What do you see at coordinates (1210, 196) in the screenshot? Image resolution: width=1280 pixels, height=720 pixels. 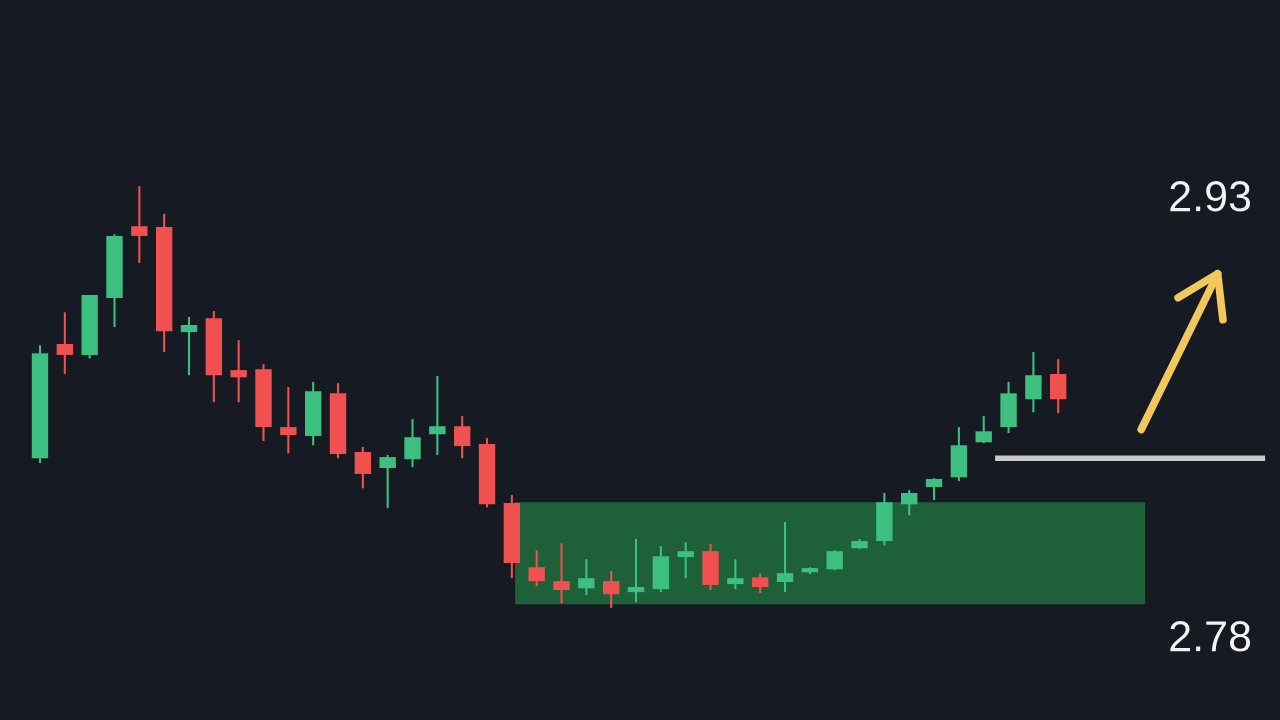 I see `annotation: 2.93` at bounding box center [1210, 196].